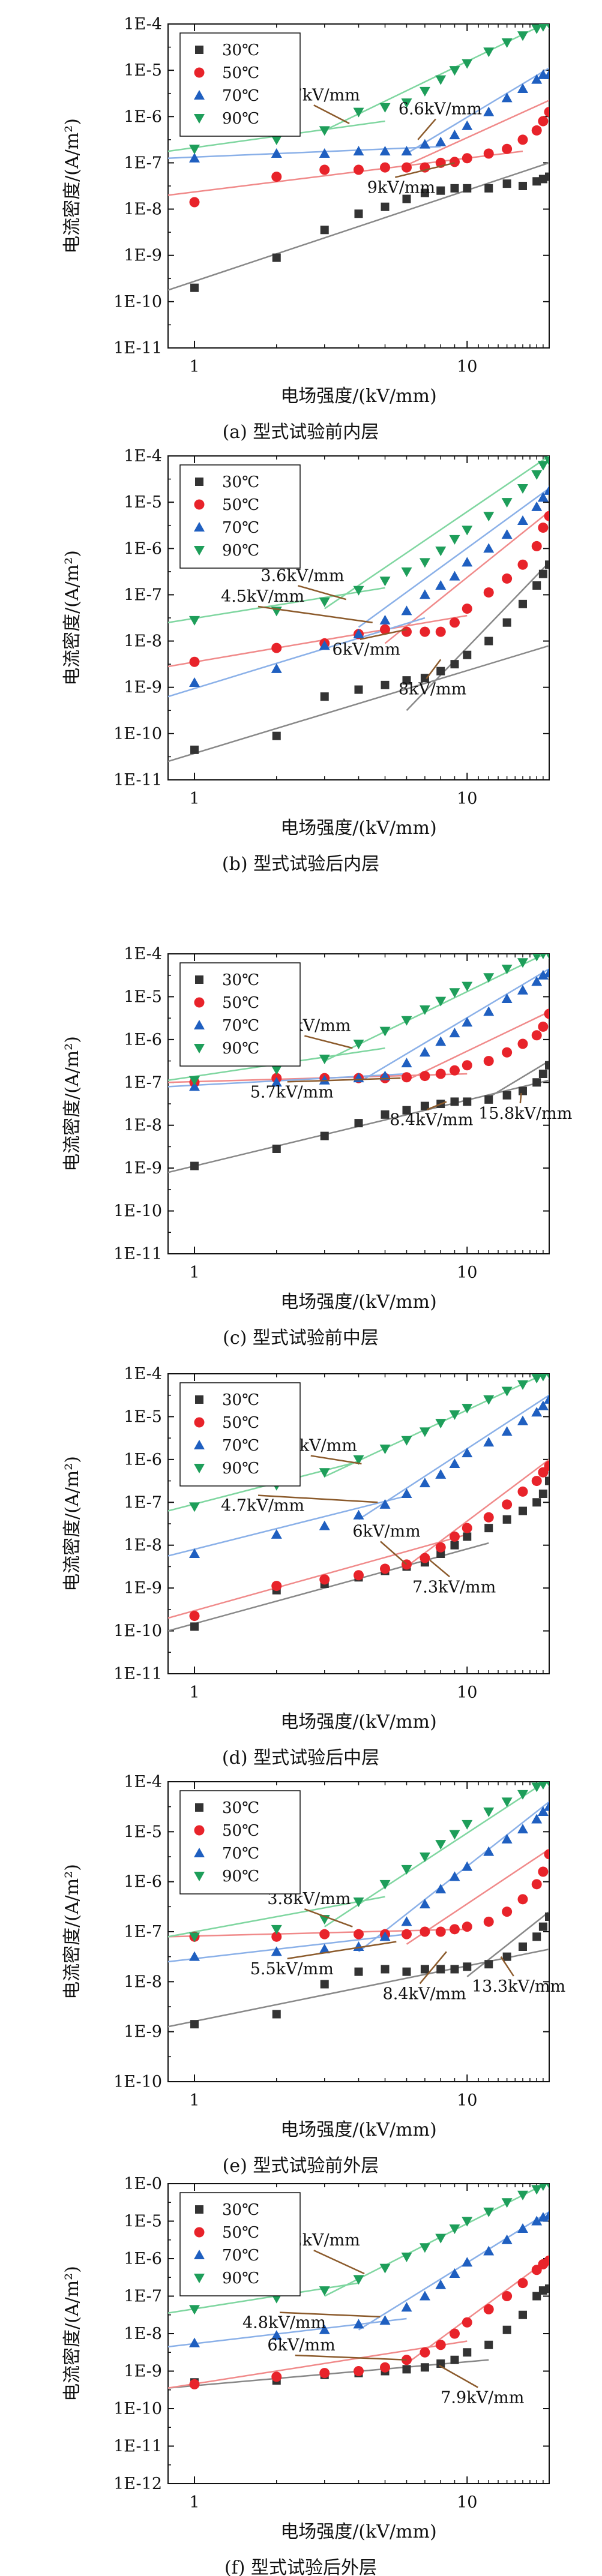 The height and width of the screenshot is (2576, 602). Describe the element at coordinates (369, 1048) in the screenshot. I see `series-50℃` at that location.